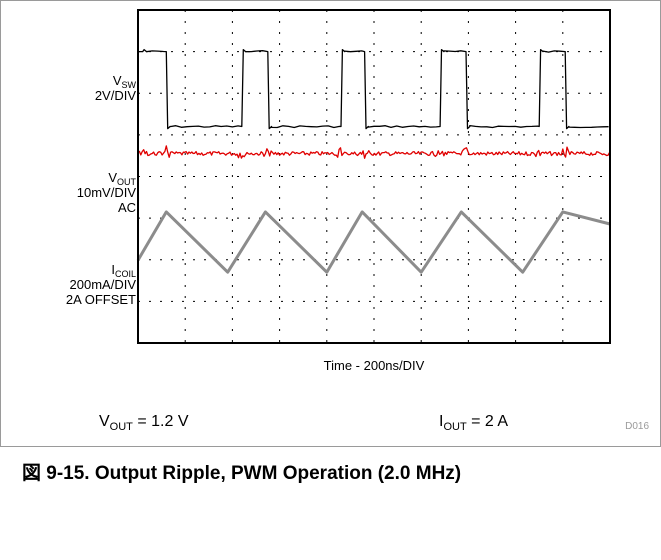 The width and height of the screenshot is (661, 560). What do you see at coordinates (373, 89) in the screenshot?
I see `vsw-trace` at bounding box center [373, 89].